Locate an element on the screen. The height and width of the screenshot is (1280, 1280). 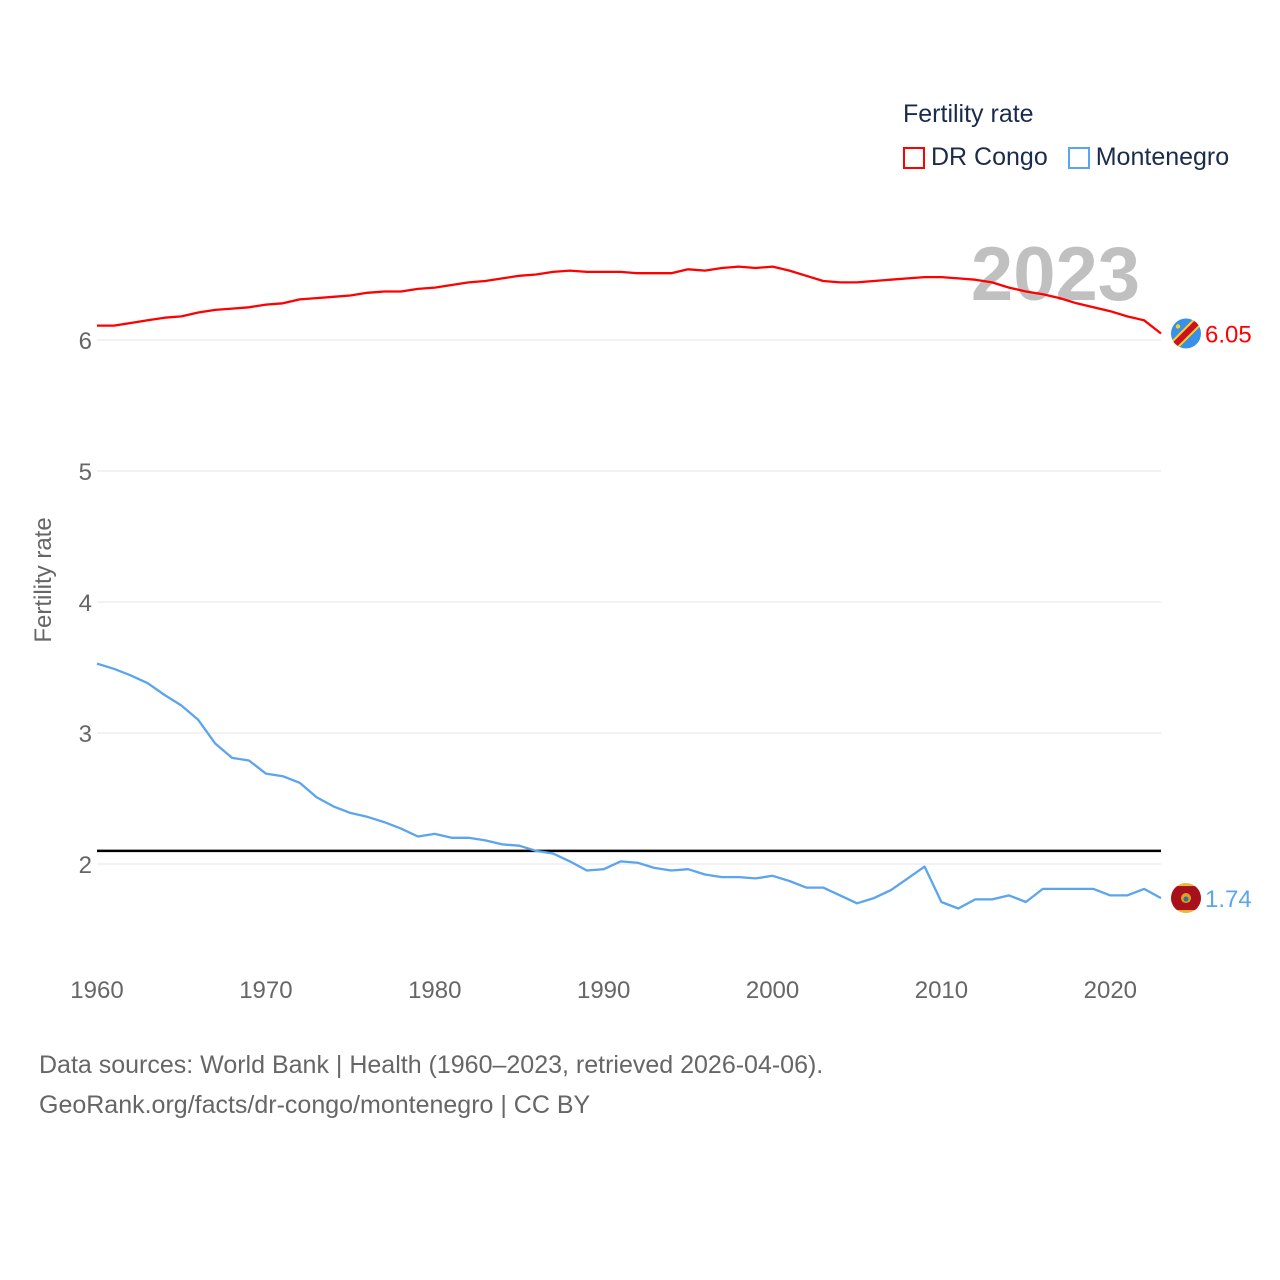
legend-item-montenegro: Montenegro is located at coordinates (1148, 157).